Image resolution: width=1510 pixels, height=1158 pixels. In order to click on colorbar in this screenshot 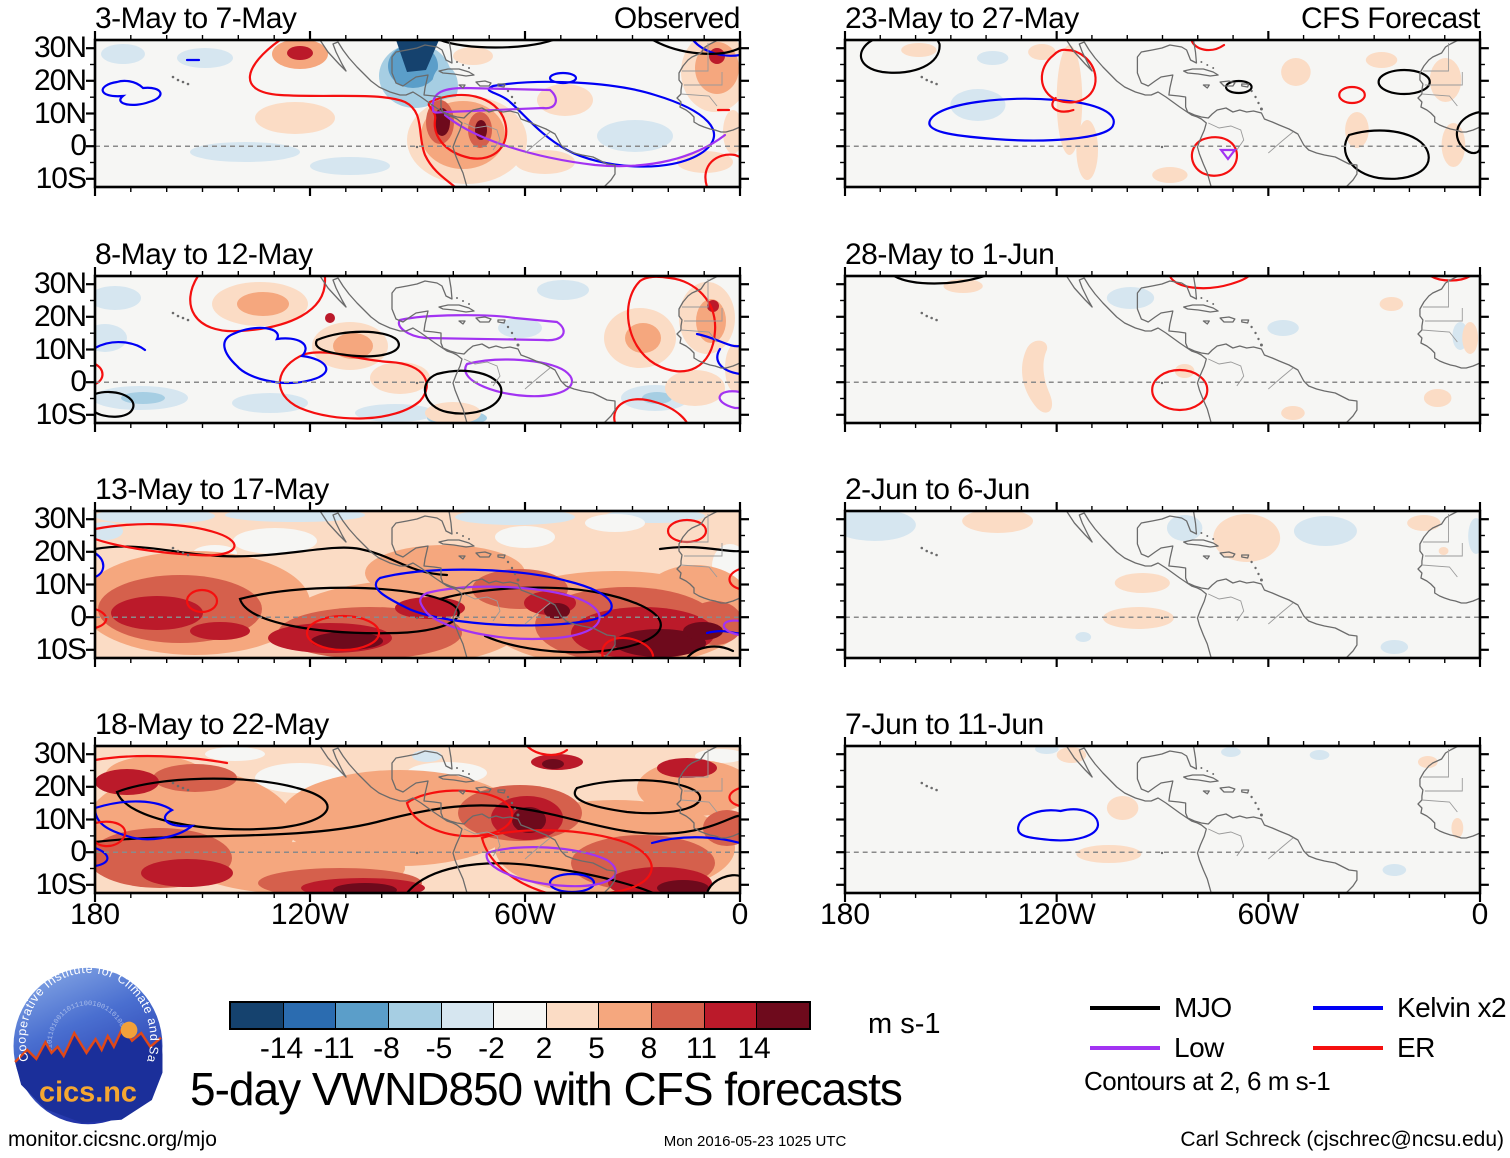, I will do `click(520, 1015)`.